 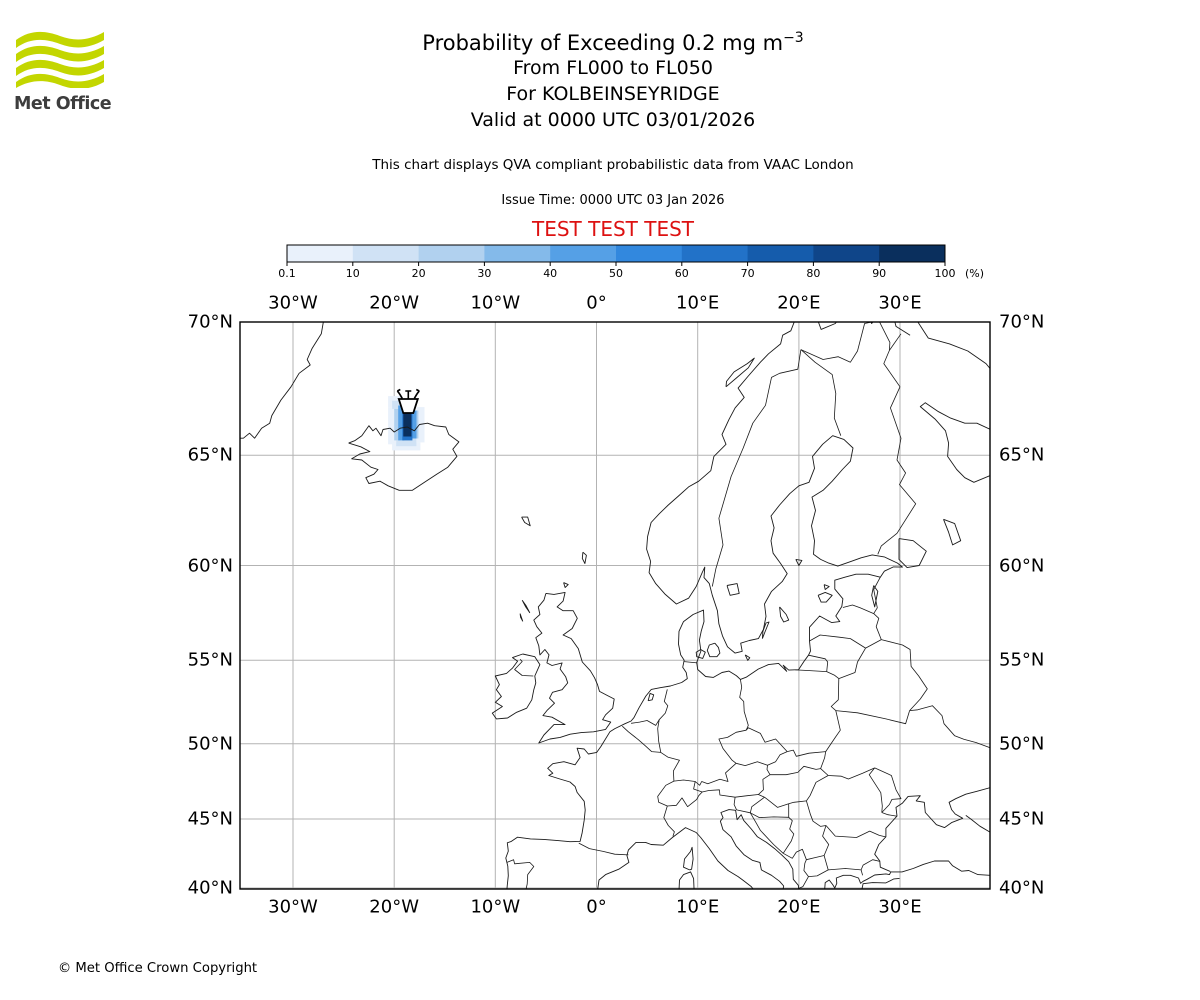 I want to click on subtitle-volcano: For KOLBEINSEYRIDGE, so click(x=613, y=94).